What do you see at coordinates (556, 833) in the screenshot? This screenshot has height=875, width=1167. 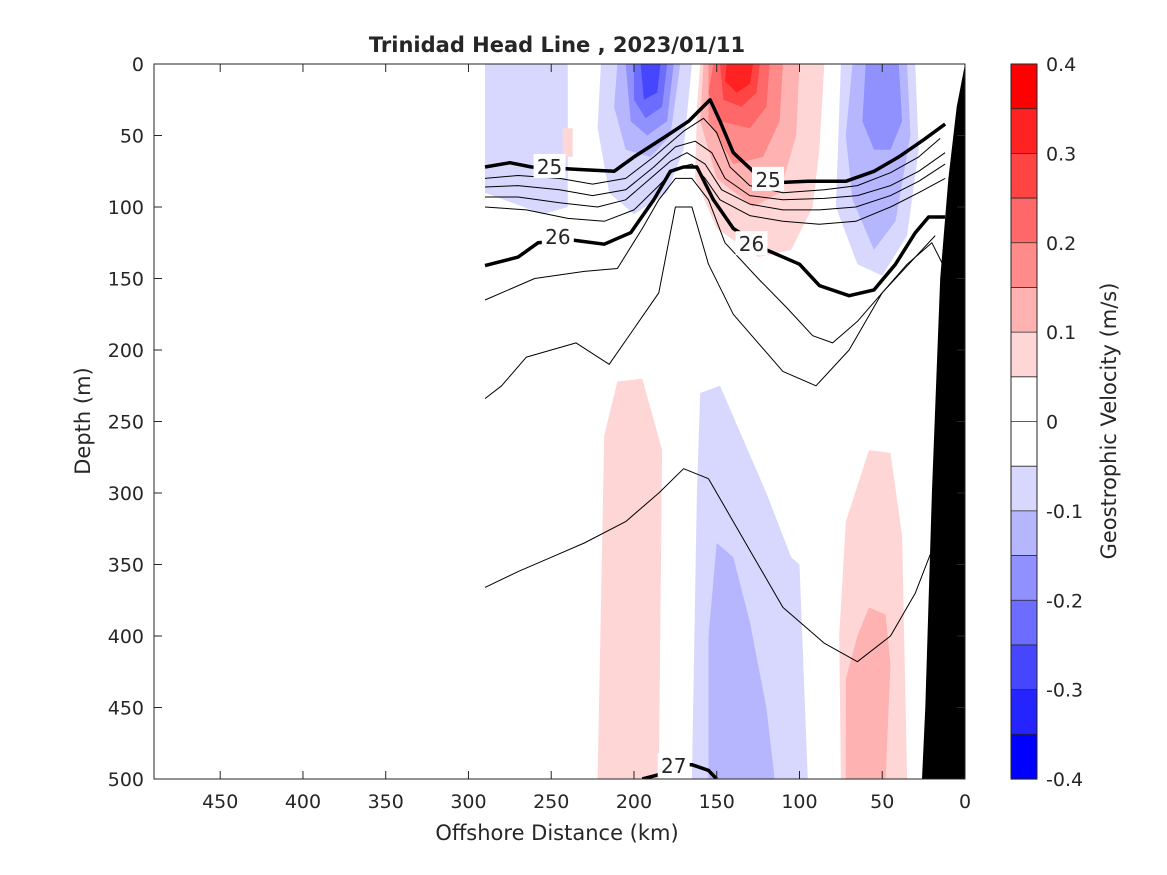 I see `x-axis-label: Offshore Distance (km)` at bounding box center [556, 833].